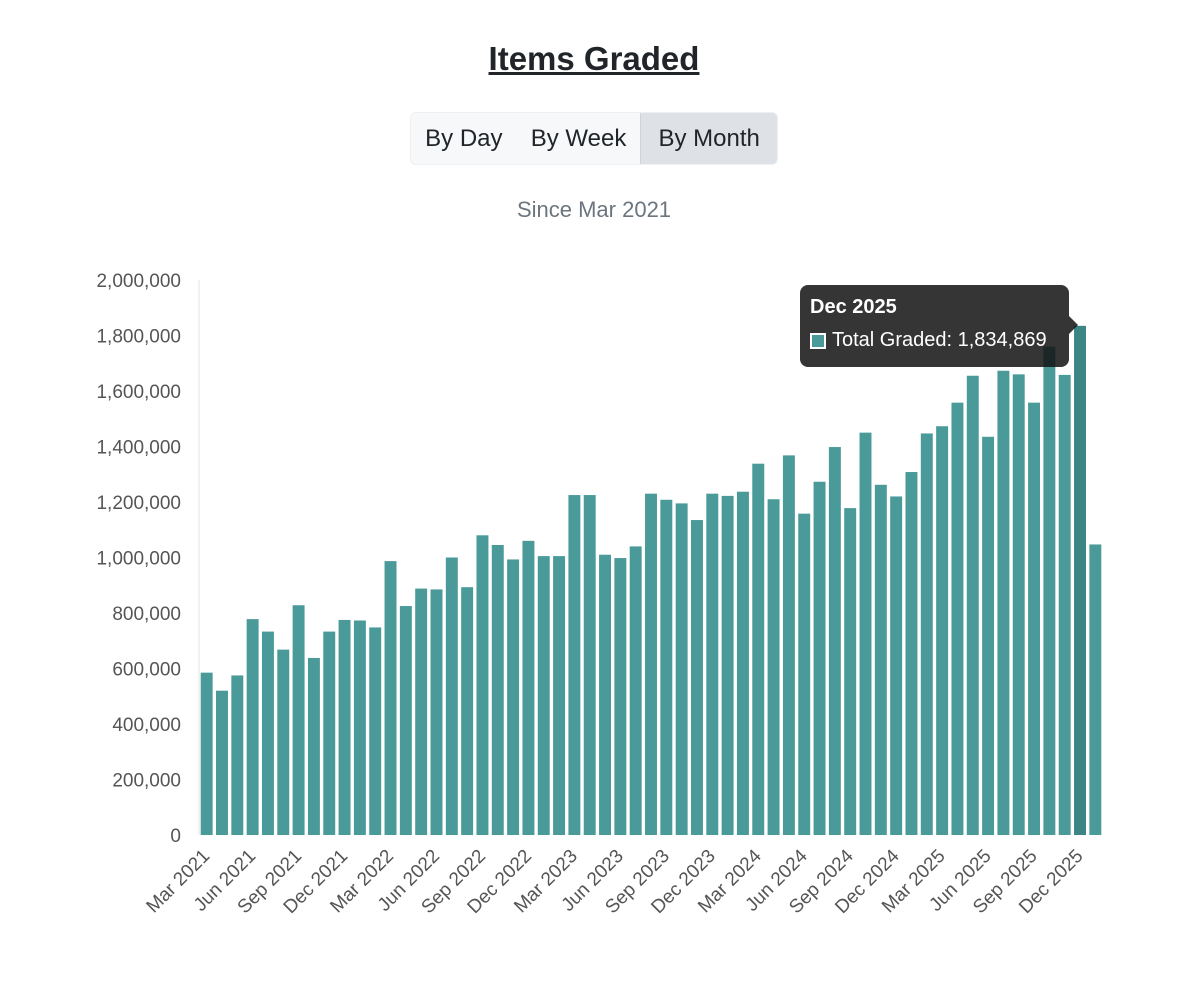 Image resolution: width=1200 pixels, height=982 pixels. What do you see at coordinates (464, 138) in the screenshot?
I see `by-day-button: By Day` at bounding box center [464, 138].